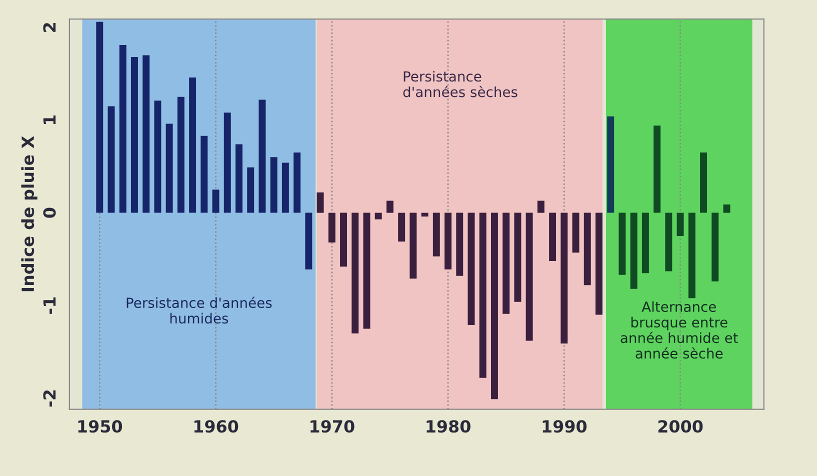  I want to click on y-tick-label: -2, so click(49, 398).